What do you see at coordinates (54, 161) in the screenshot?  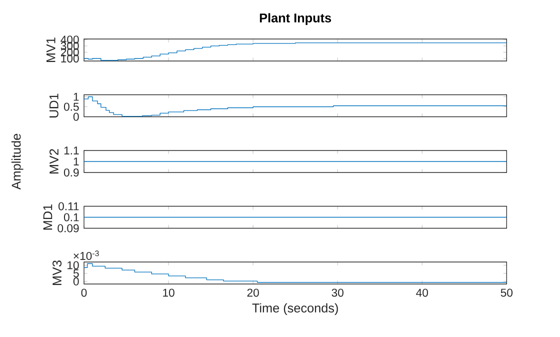 I see `y-axis-title: MV2` at bounding box center [54, 161].